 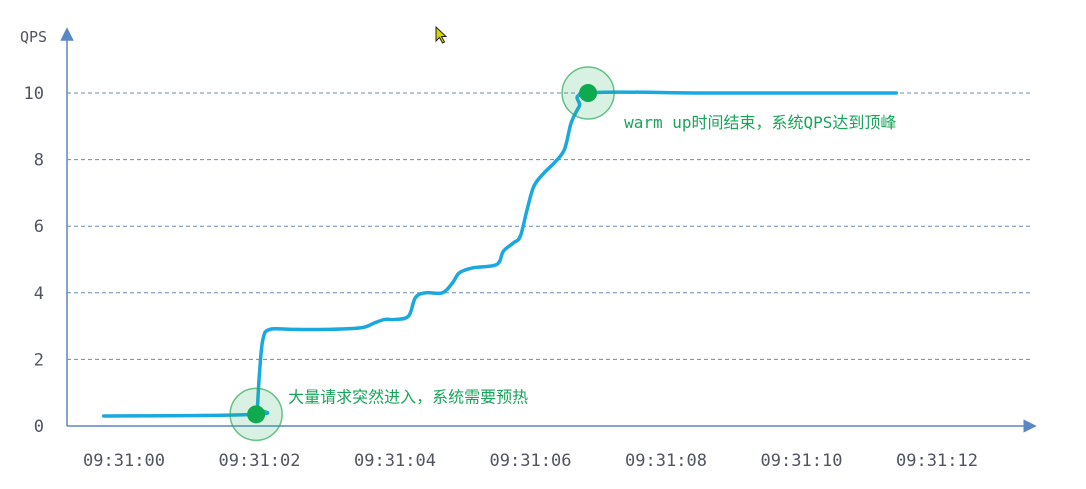 I want to click on y-tick-label: 0, so click(x=39, y=427).